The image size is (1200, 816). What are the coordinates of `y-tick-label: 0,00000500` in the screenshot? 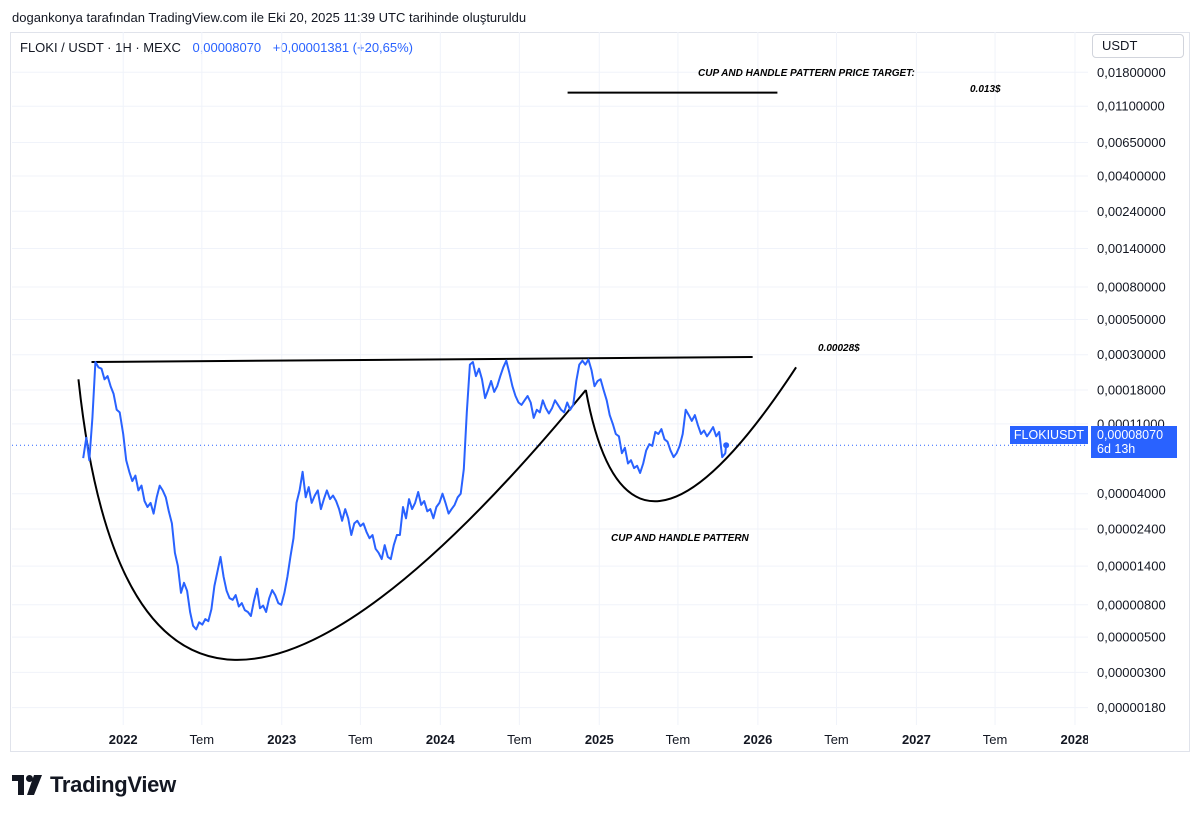 It's located at (1131, 637).